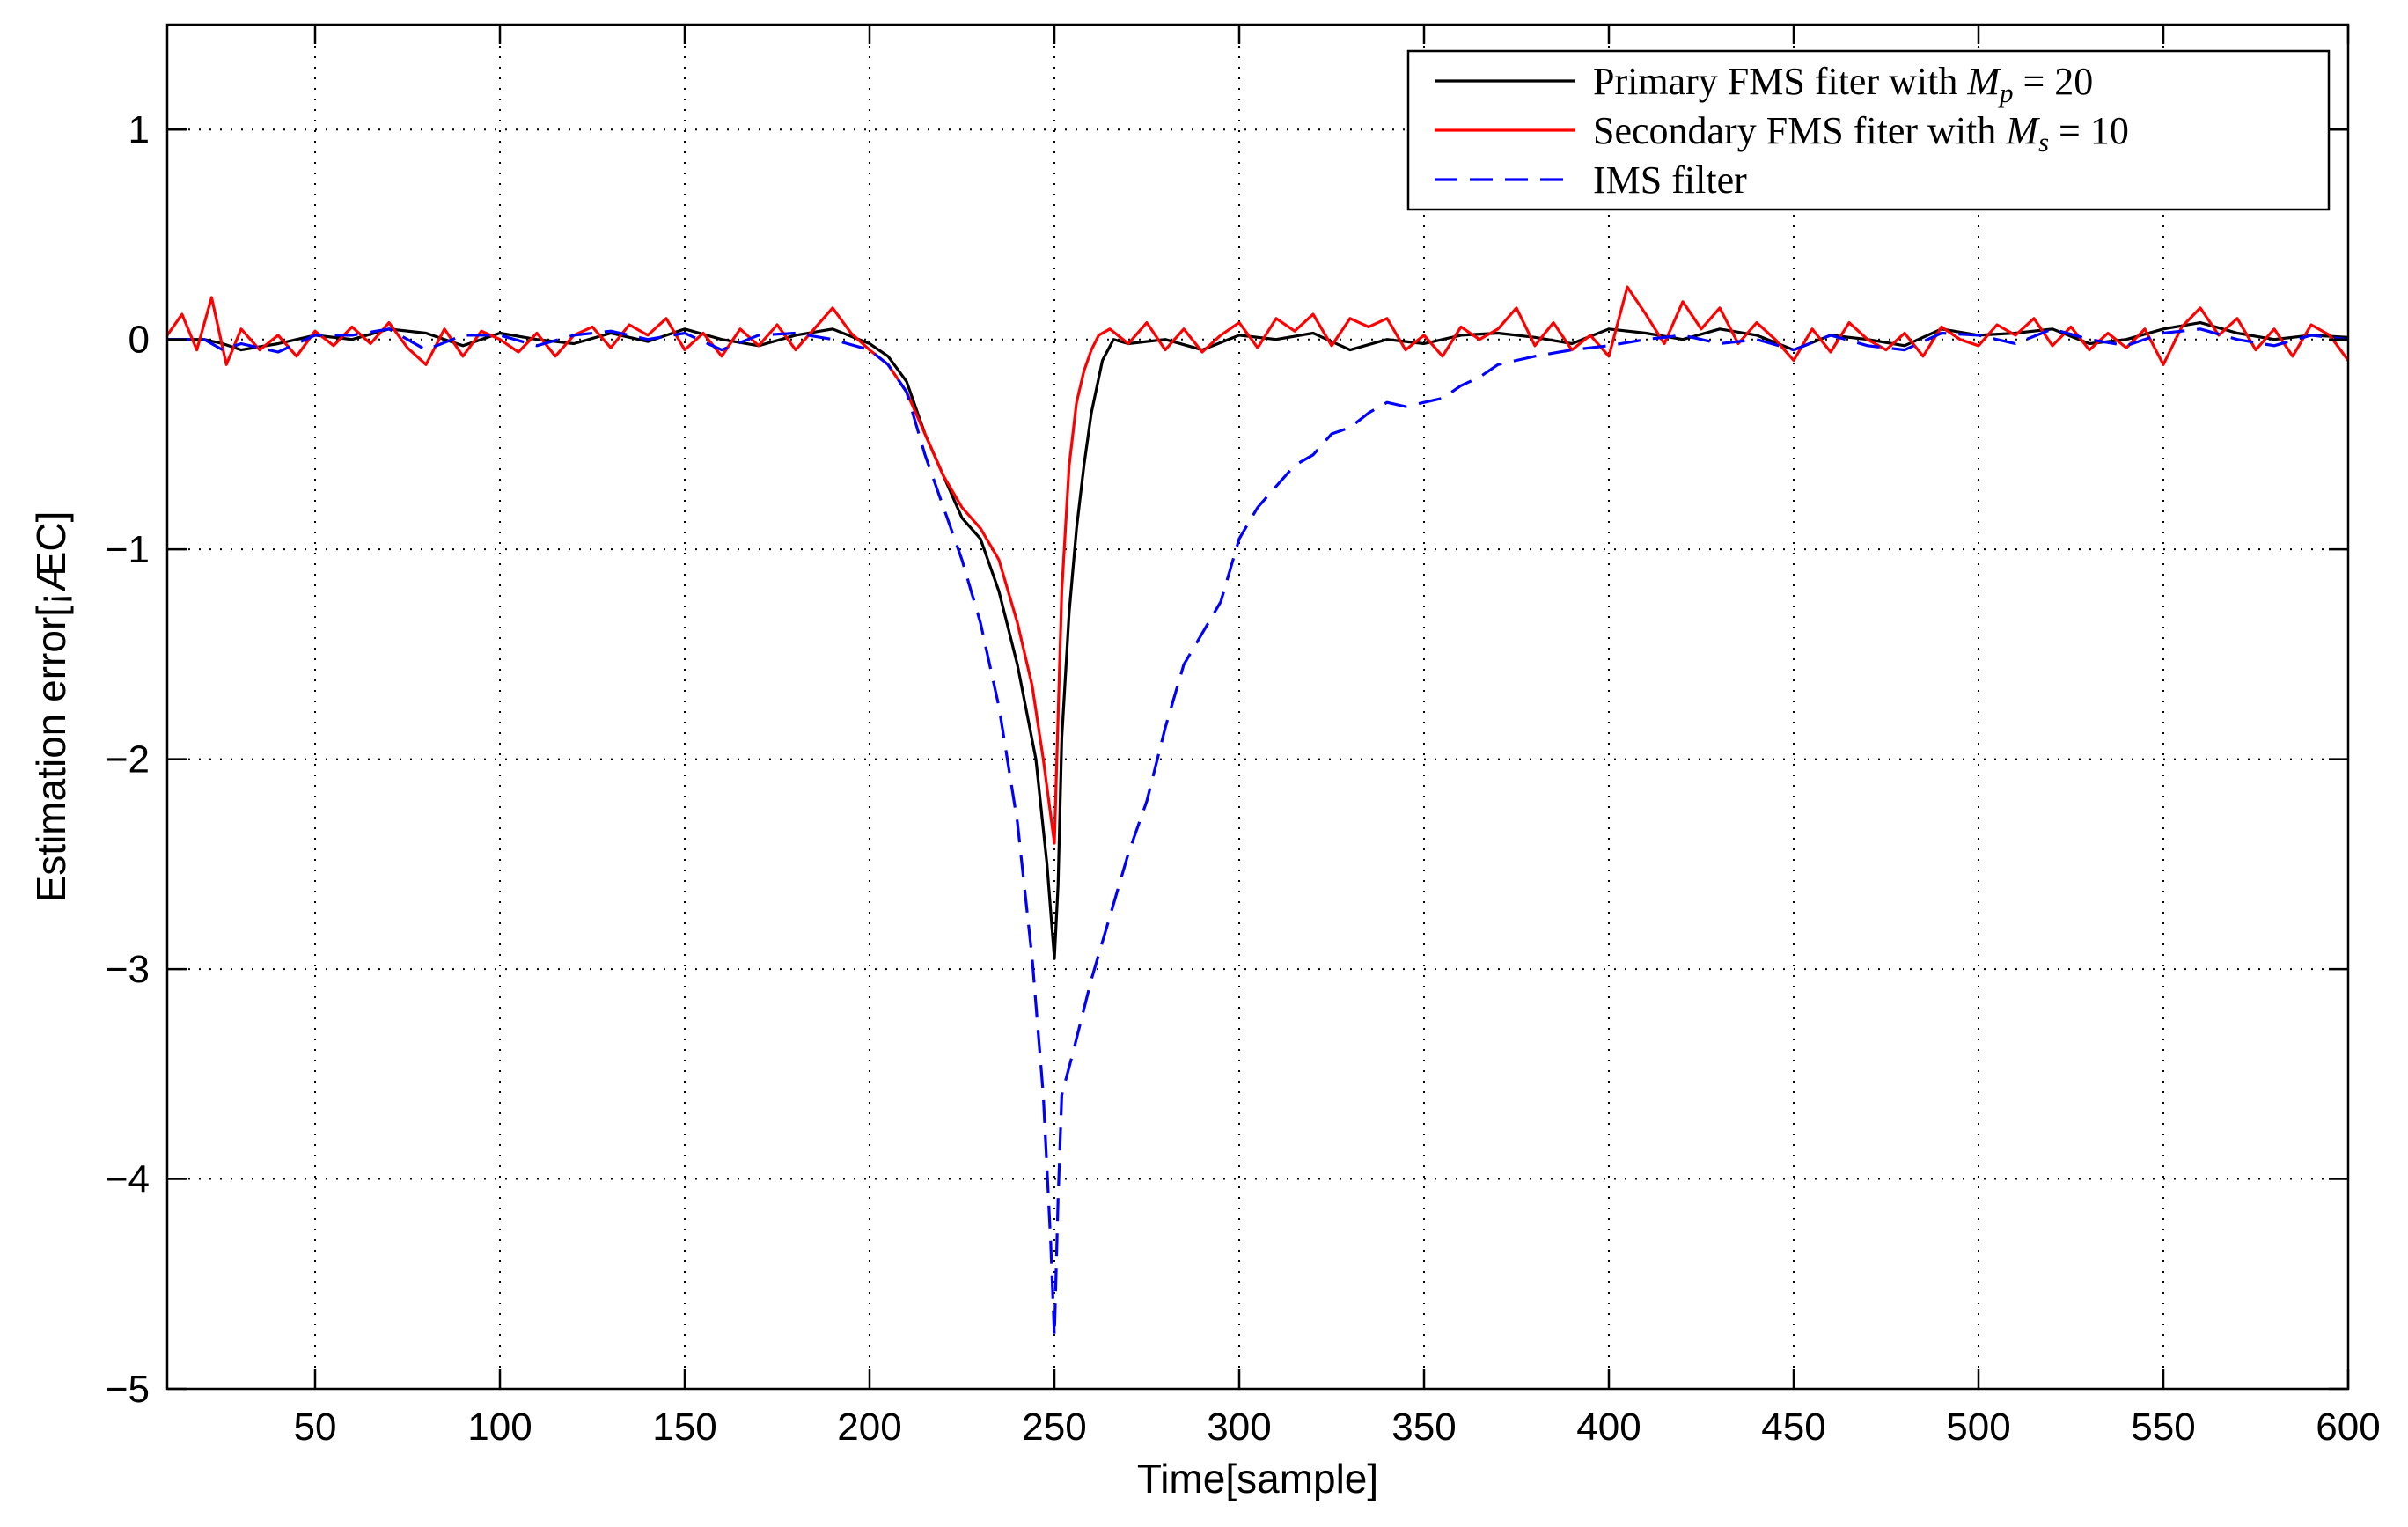 The width and height of the screenshot is (2408, 1527). Describe the element at coordinates (869, 1427) in the screenshot. I see `x-tick-label: 200` at that location.